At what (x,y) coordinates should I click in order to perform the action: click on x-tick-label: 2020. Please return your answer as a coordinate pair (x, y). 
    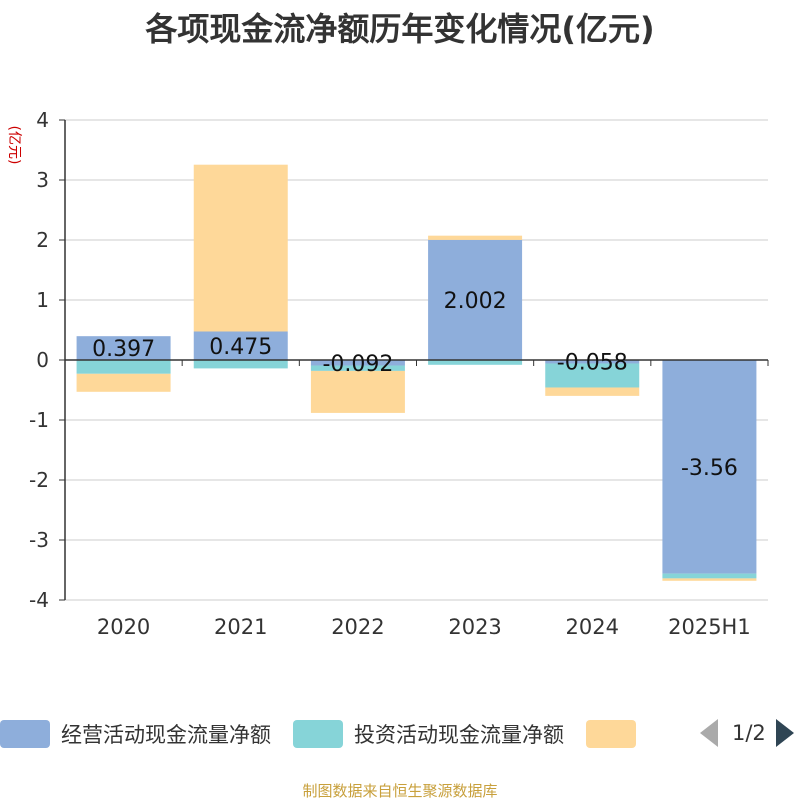
    Looking at the image, I should click on (123, 627).